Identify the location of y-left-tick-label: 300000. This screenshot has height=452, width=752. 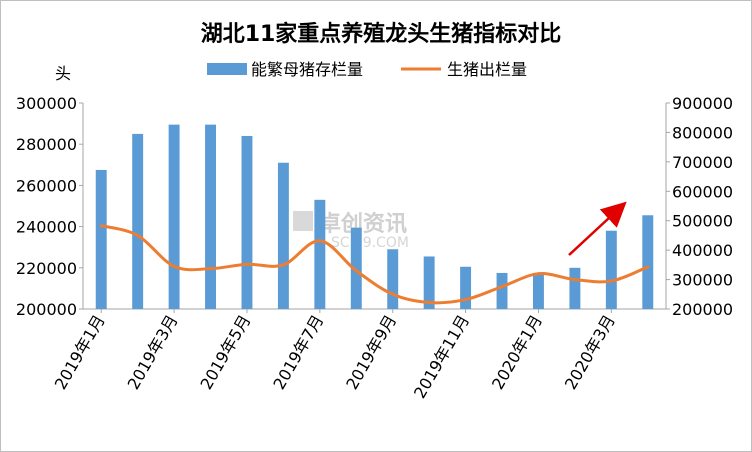
(46, 103).